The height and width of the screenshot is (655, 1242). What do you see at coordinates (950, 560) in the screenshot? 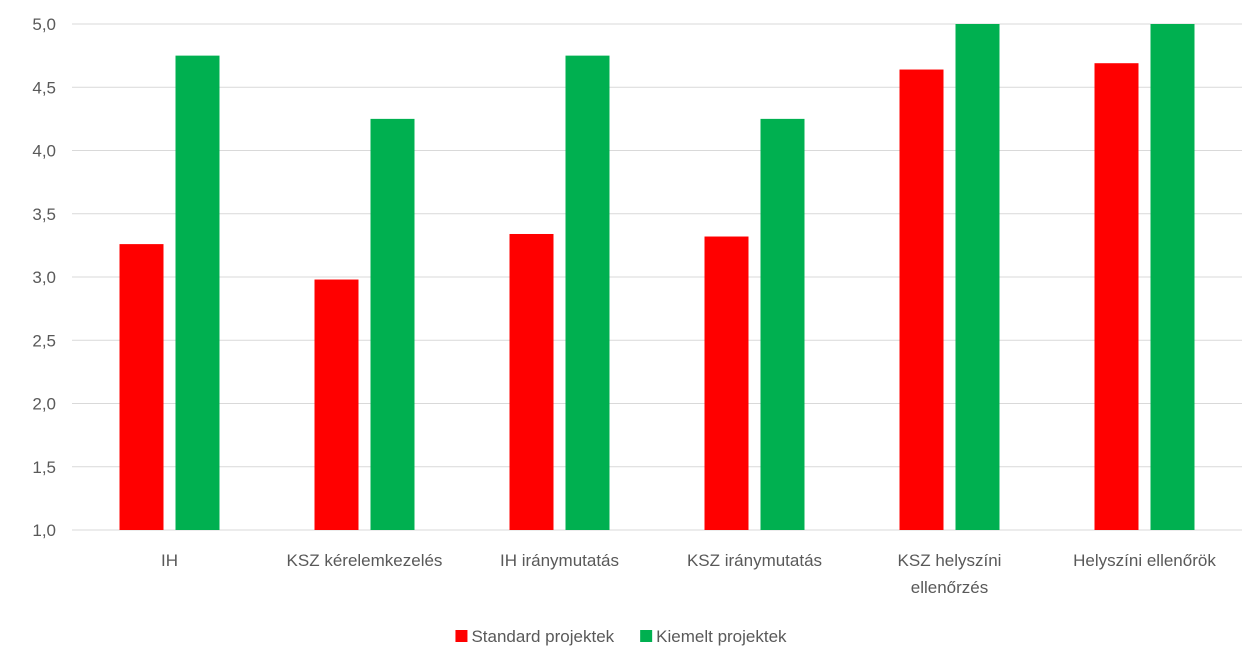
I see `x-tick-label: KSZ helyszíni` at bounding box center [950, 560].